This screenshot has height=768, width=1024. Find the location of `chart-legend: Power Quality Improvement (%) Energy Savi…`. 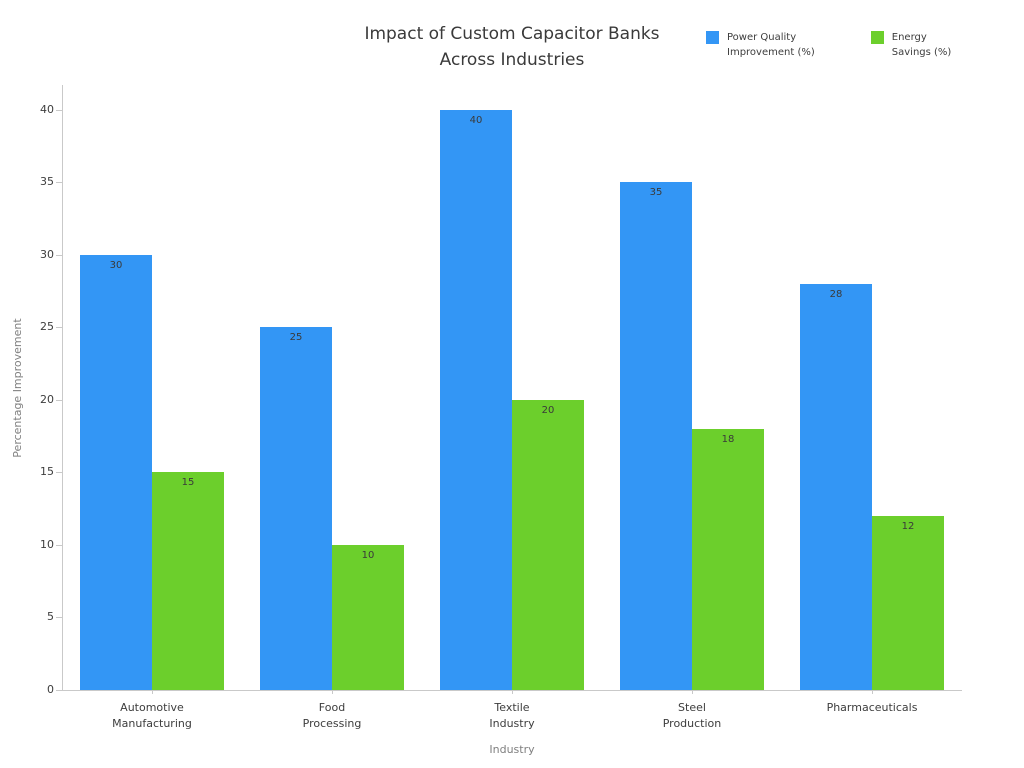

chart-legend: Power Quality Improvement (%) Energy Savi… is located at coordinates (828, 45).